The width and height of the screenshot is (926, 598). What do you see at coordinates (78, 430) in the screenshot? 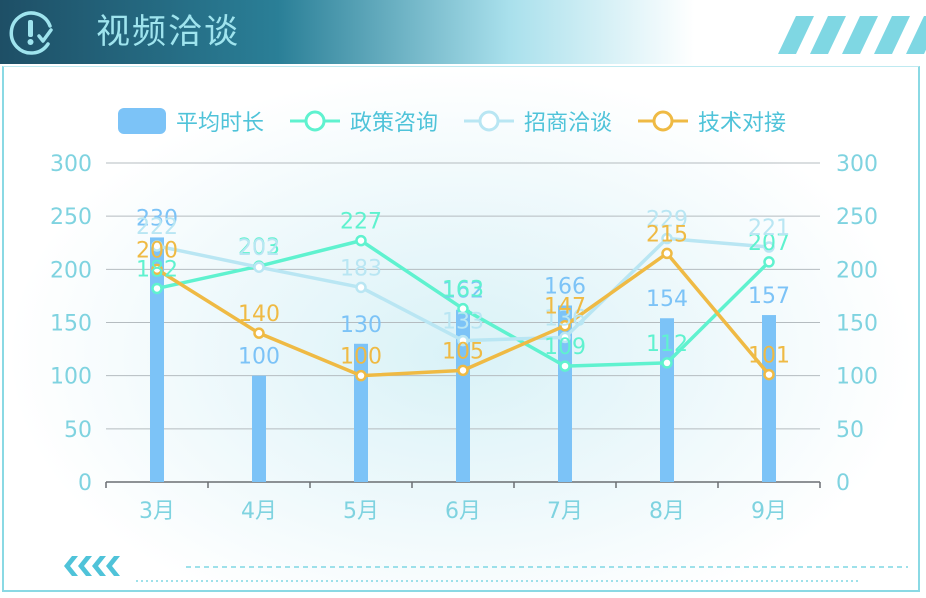
I see `y-tick-label: 50` at bounding box center [78, 430].